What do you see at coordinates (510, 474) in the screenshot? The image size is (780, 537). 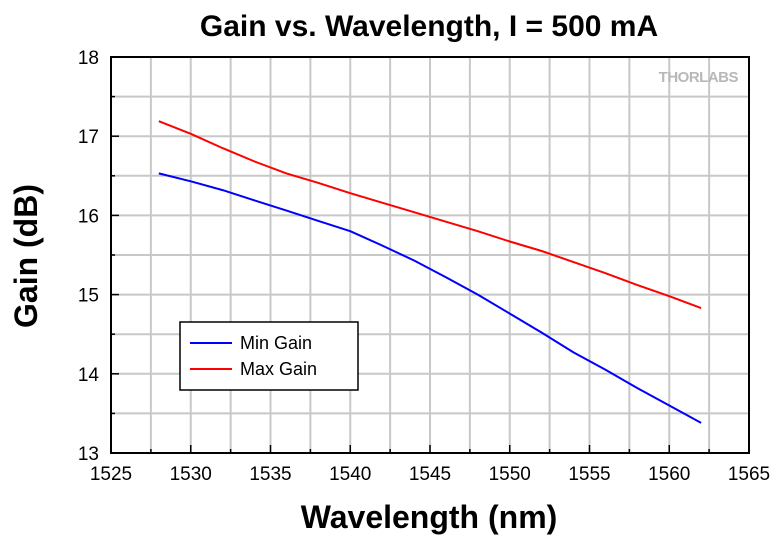 I see `x-tick-label: 1550` at bounding box center [510, 474].